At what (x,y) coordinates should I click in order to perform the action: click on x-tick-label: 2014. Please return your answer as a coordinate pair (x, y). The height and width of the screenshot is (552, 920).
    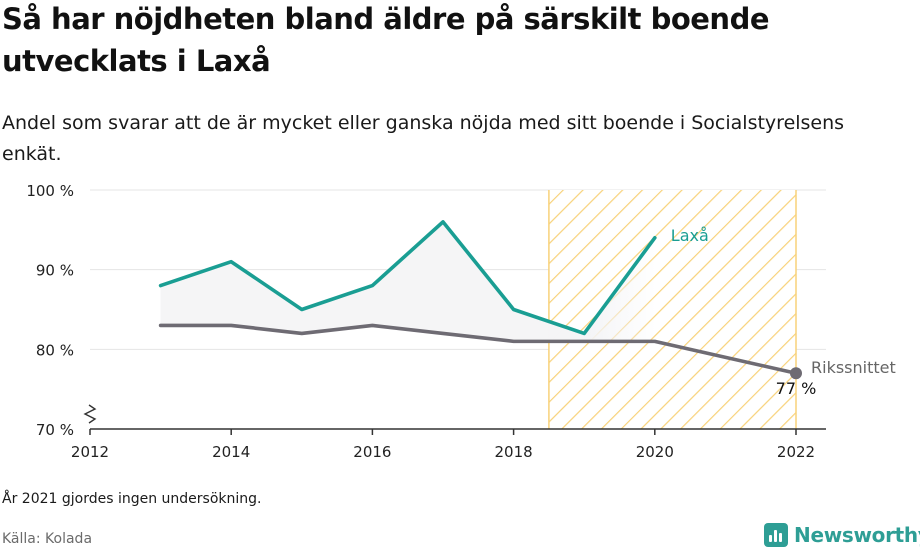
    Looking at the image, I should click on (231, 452).